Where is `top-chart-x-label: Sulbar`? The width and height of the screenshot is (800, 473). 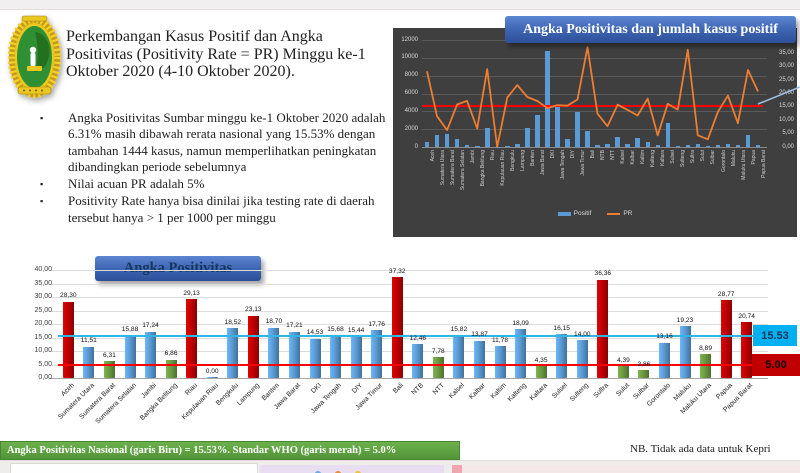 top-chart-x-label: Sulbar is located at coordinates (713, 157).